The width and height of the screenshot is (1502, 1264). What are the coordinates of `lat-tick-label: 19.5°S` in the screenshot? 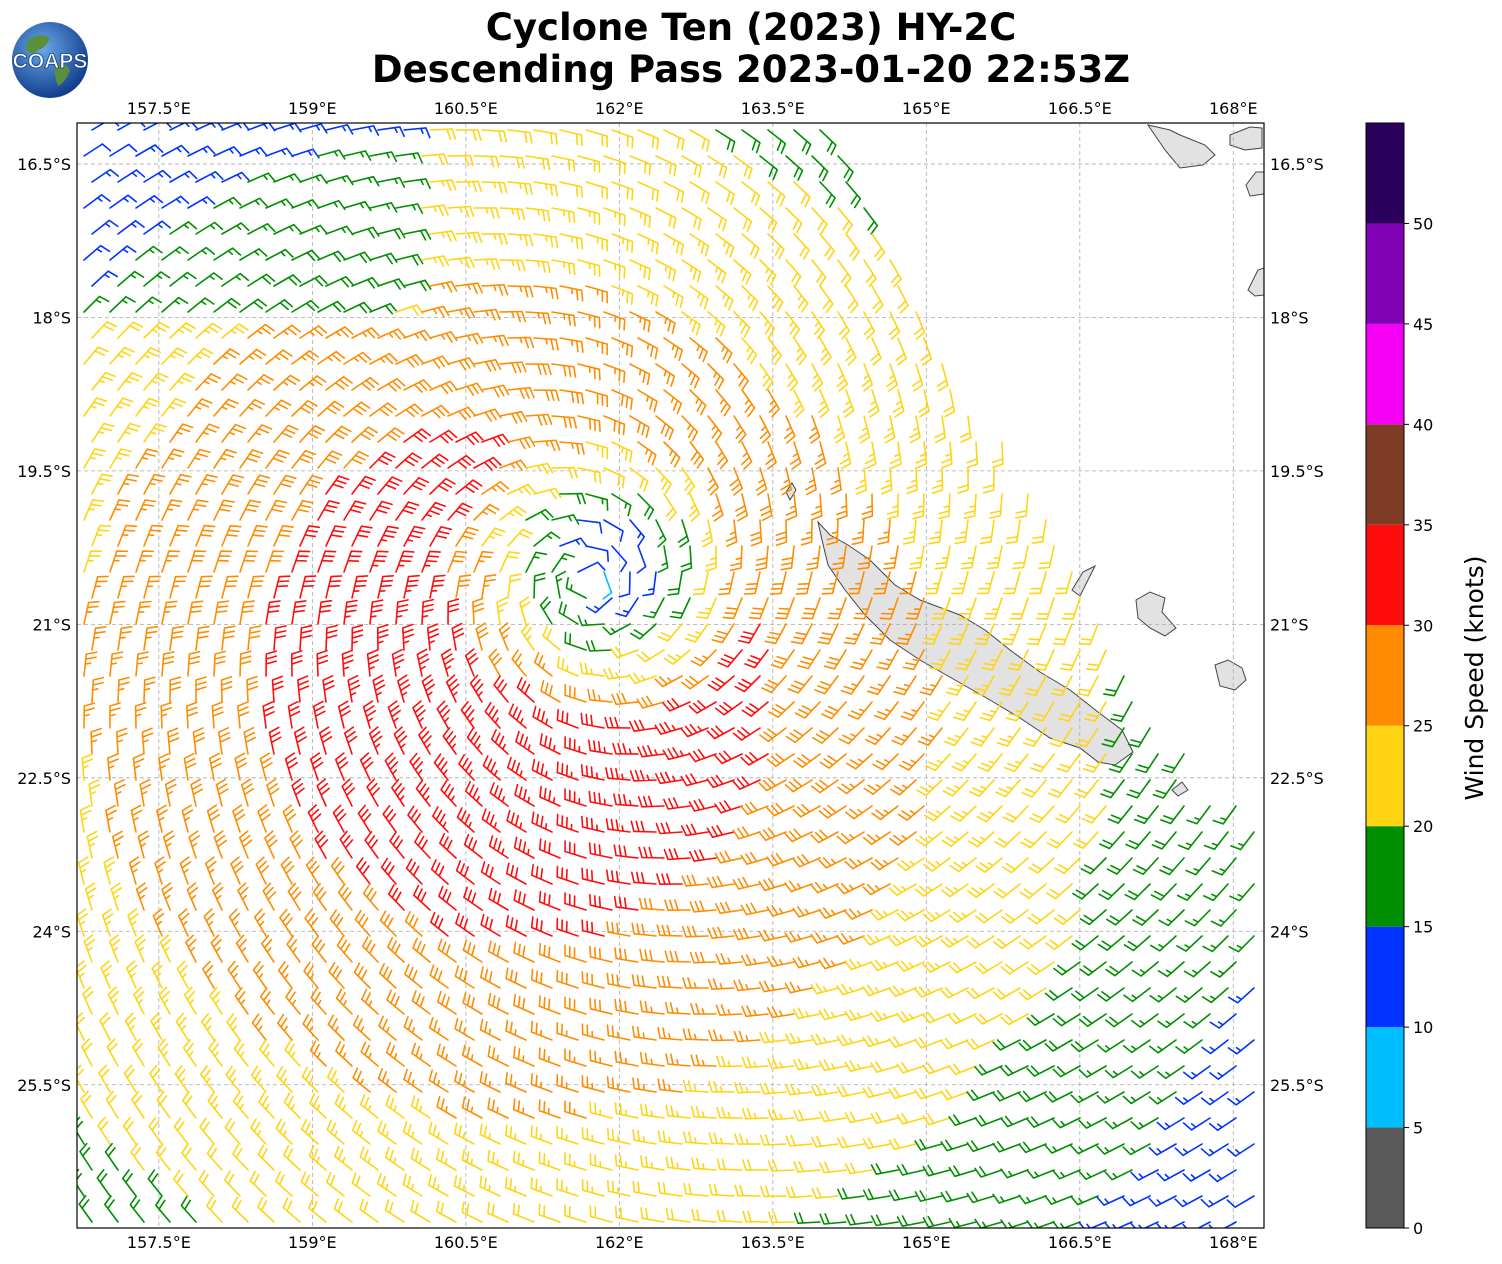 It's located at (1297, 471).